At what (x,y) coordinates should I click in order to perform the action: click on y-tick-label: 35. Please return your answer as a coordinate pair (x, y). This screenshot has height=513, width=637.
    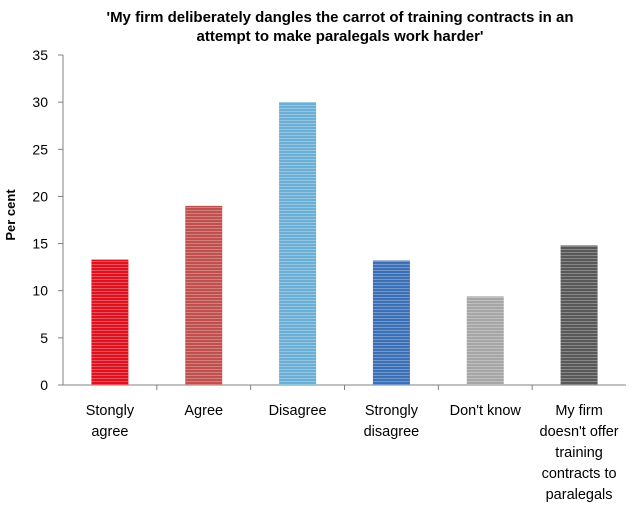
    Looking at the image, I should click on (40, 55).